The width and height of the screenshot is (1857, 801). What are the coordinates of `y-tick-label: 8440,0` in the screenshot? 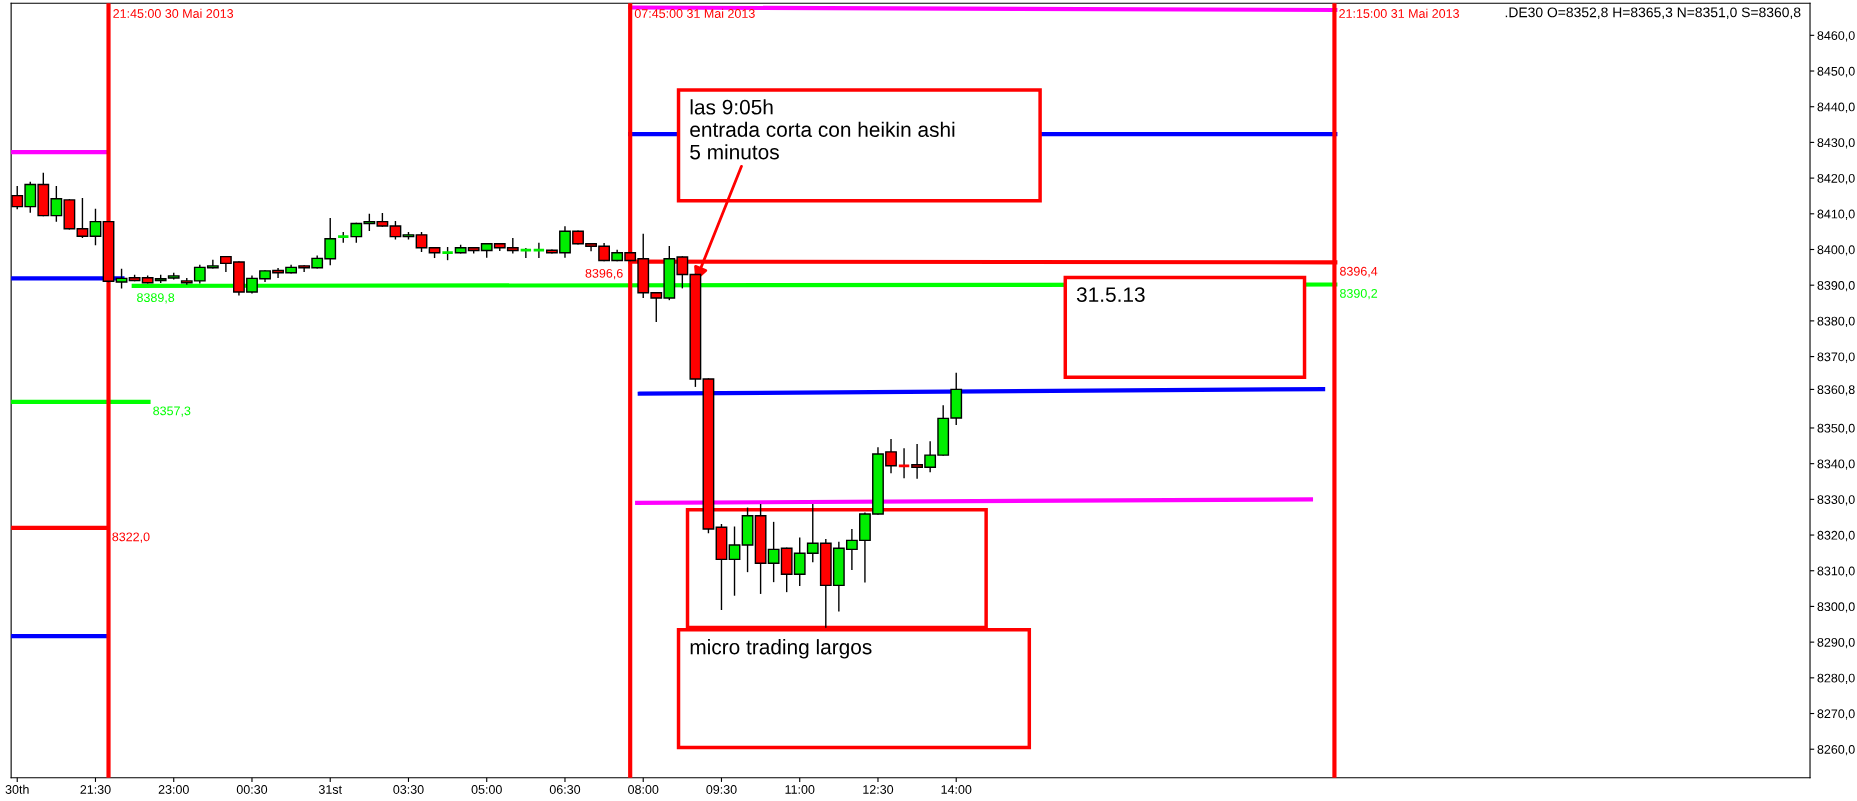 It's located at (1836, 107).